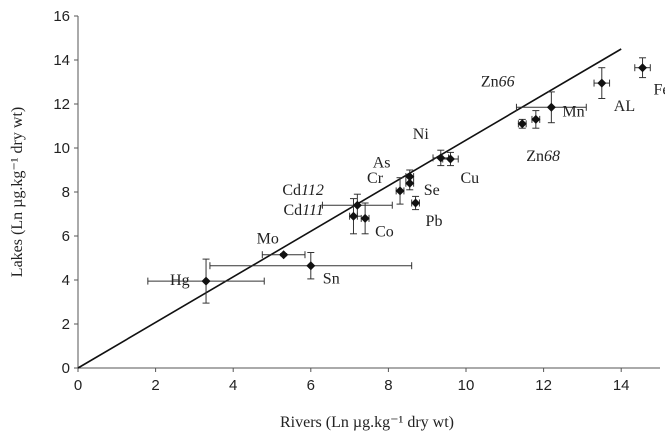  Describe the element at coordinates (421, 134) in the screenshot. I see `point-label: Ni` at that location.